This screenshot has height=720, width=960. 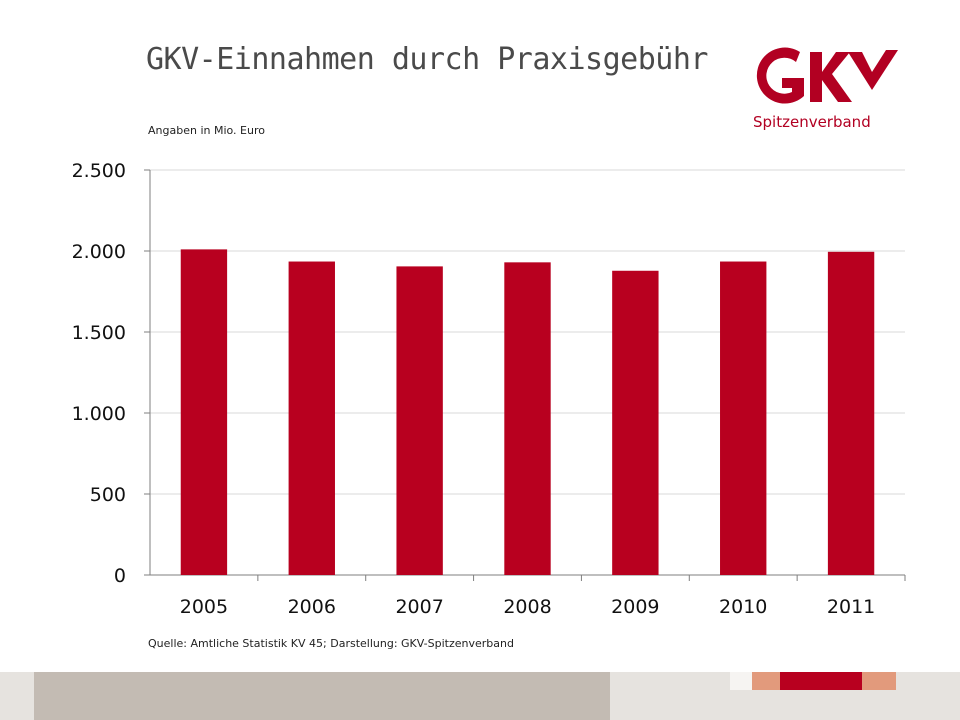 What do you see at coordinates (427, 59) in the screenshot?
I see `page-title: GKV-Einnahmen durch Praxisgebühr` at bounding box center [427, 59].